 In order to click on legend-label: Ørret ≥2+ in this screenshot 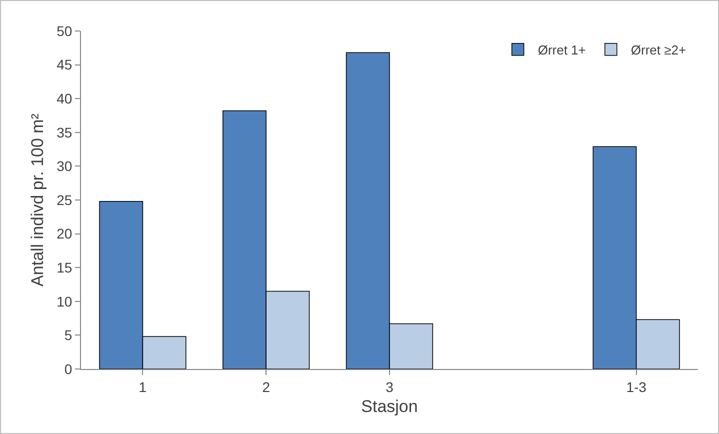, I will do `click(658, 50)`.